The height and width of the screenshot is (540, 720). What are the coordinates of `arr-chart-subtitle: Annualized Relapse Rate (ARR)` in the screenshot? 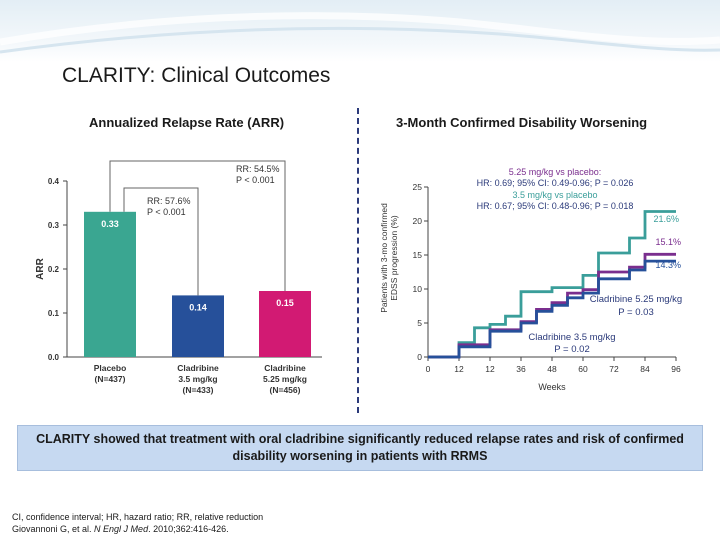 It's located at (187, 122).